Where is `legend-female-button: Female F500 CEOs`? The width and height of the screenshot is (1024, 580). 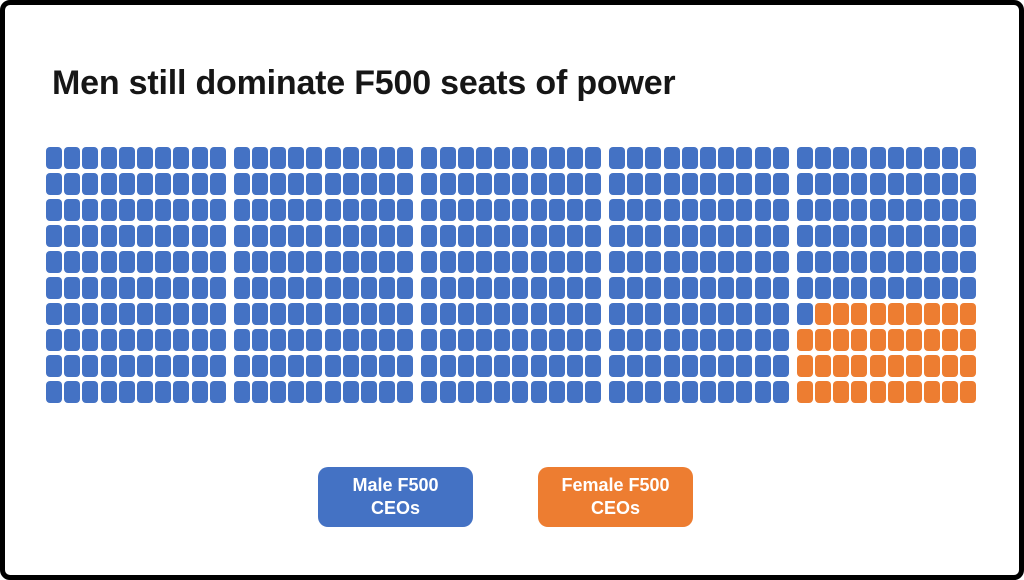
legend-female-button: Female F500 CEOs is located at coordinates (615, 497).